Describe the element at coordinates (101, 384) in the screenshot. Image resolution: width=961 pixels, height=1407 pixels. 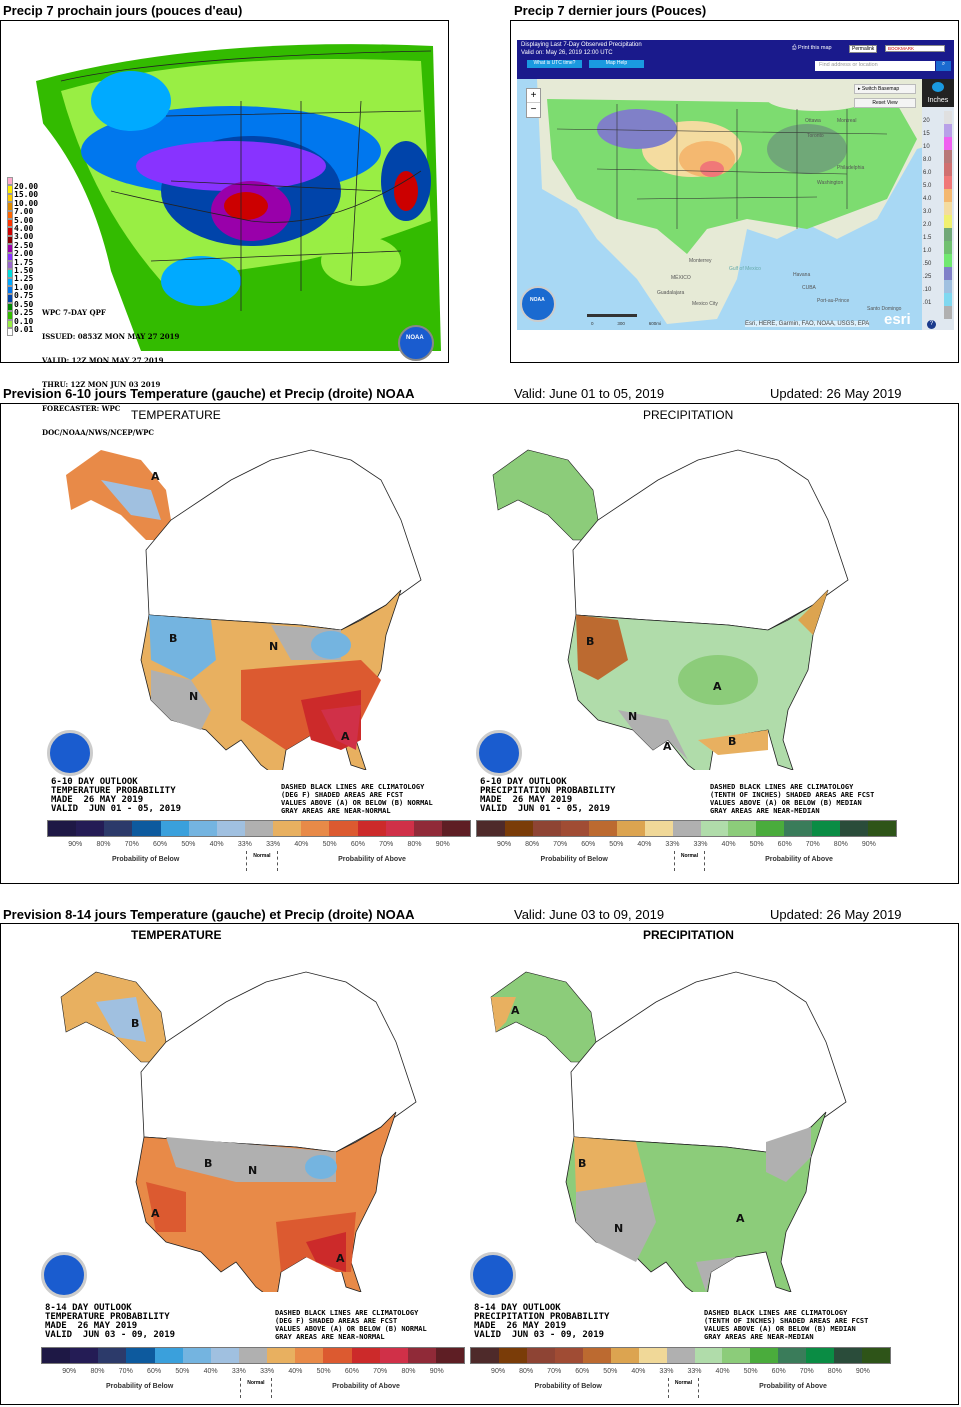
I see `qpf-info-line: THRU: 12Z MON JUN 03 2019` at that location.